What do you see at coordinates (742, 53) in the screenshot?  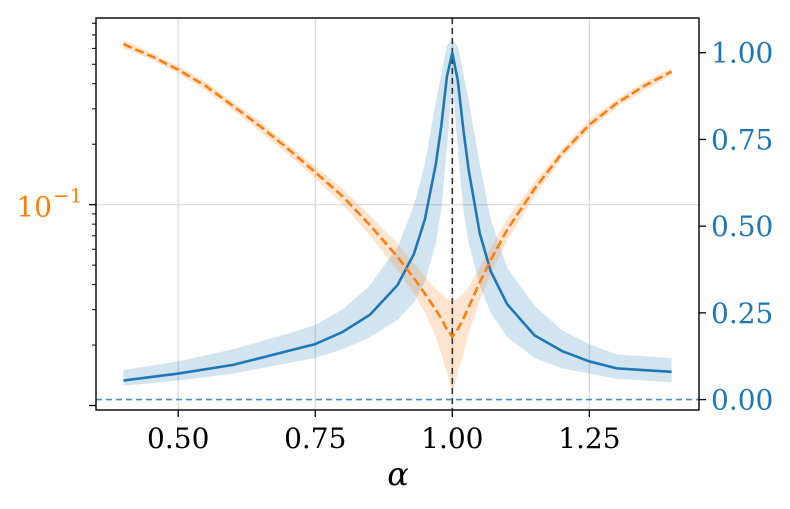 I see `right-tick-label-4: 1.00` at bounding box center [742, 53].